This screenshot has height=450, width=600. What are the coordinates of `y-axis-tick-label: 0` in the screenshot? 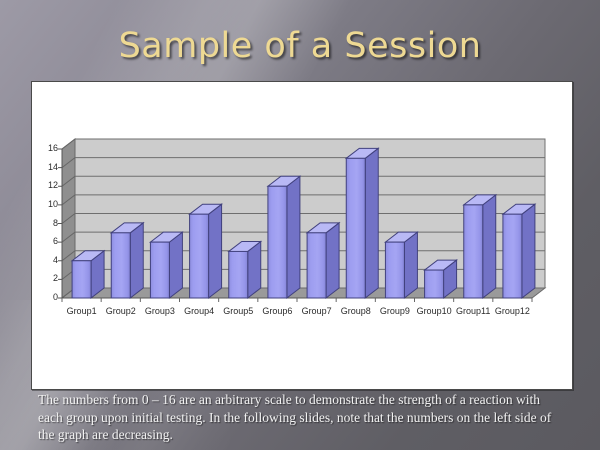 It's located at (55, 297).